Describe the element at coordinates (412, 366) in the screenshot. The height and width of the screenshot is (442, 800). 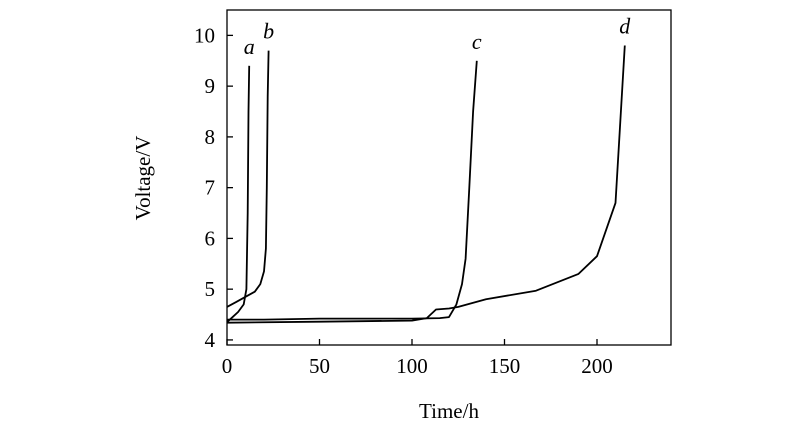
I see `x-tick-label: 100` at that location.